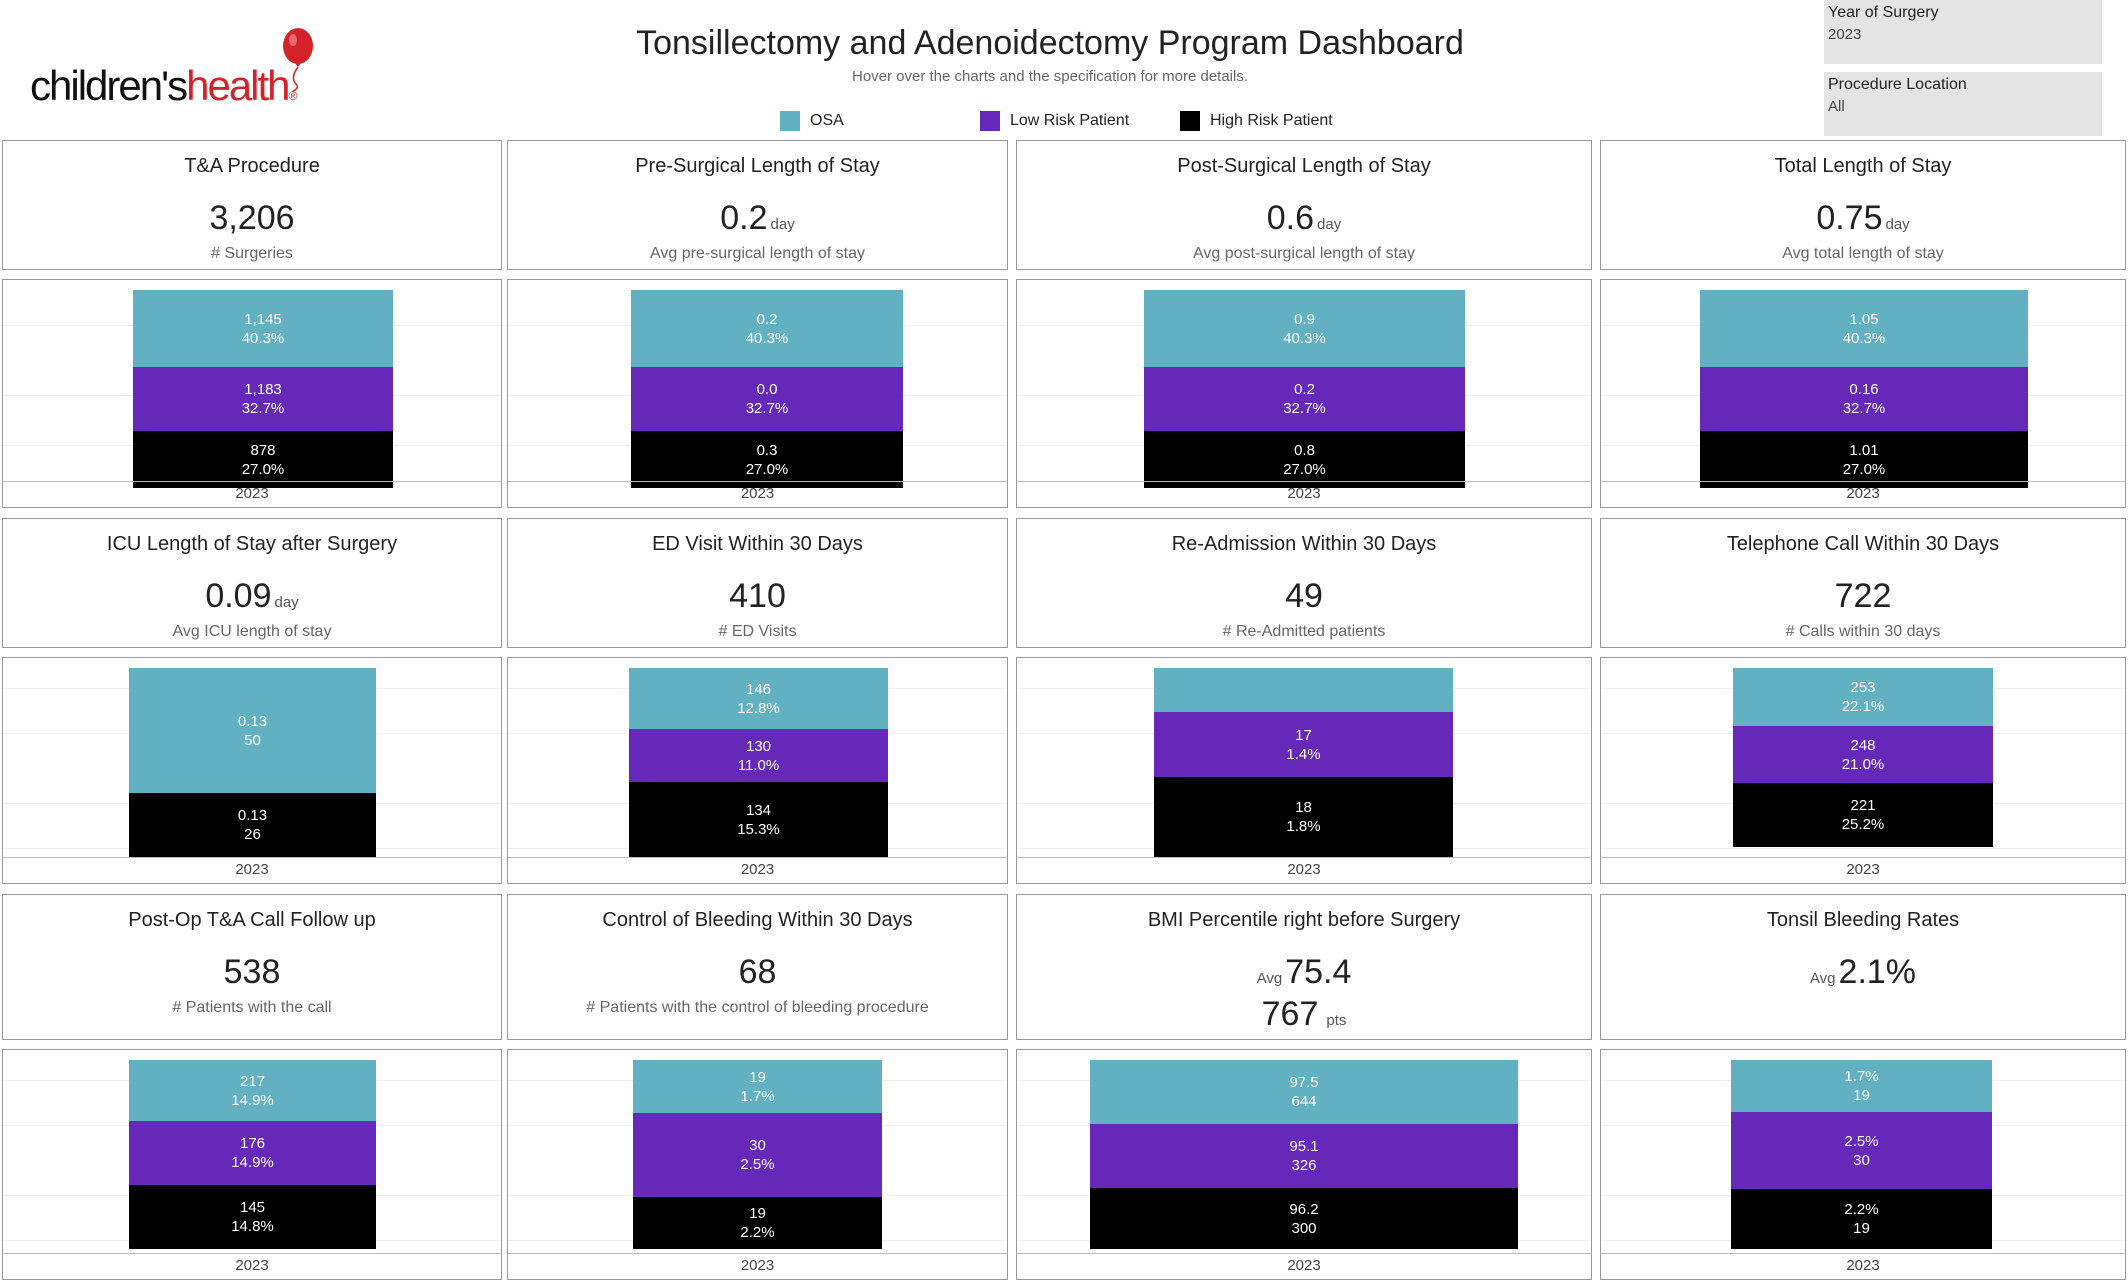 This screenshot has height=1282, width=2128. What do you see at coordinates (252, 740) in the screenshot?
I see `bar-data-label: 50` at bounding box center [252, 740].